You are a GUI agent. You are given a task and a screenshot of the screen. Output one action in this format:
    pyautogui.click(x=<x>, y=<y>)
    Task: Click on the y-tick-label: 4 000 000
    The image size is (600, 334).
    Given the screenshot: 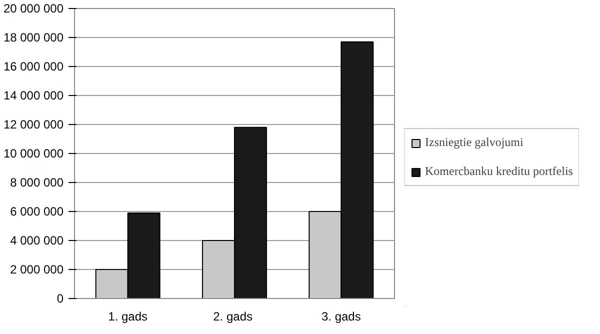 What is the action you would take?
    pyautogui.click(x=37, y=241)
    